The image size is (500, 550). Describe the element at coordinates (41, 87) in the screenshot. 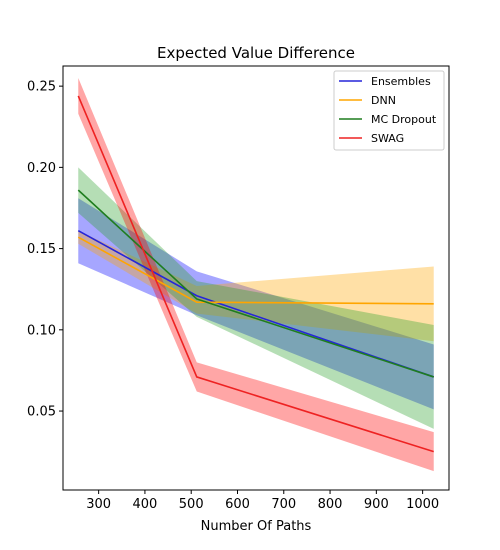

I see `y-tick-label: 0.25` at that location.